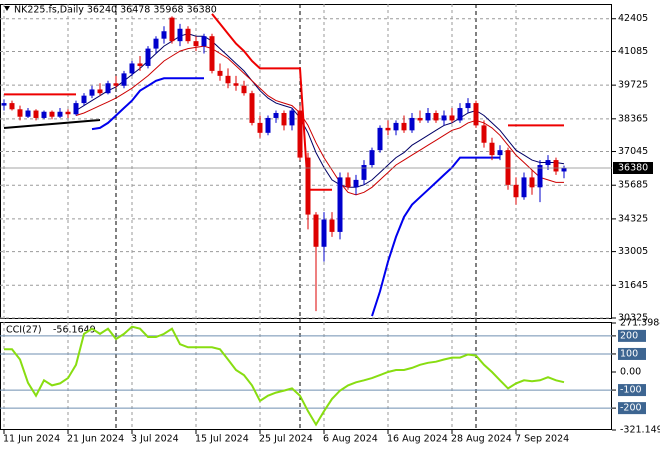 Image resolution: width=660 pixels, height=450 pixels. I want to click on y-tick-label: 33005, so click(633, 251).